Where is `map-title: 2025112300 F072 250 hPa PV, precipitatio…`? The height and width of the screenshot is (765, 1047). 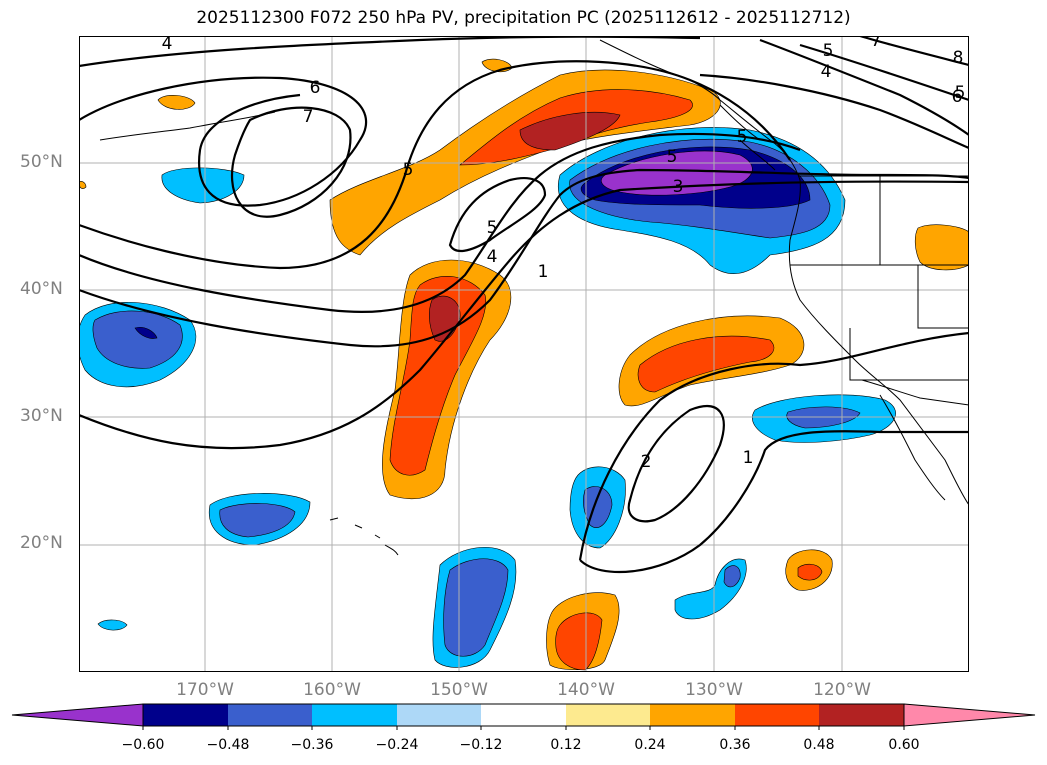 map-title: 2025112300 F072 250 hPa PV, precipitatio… is located at coordinates (523, 18).